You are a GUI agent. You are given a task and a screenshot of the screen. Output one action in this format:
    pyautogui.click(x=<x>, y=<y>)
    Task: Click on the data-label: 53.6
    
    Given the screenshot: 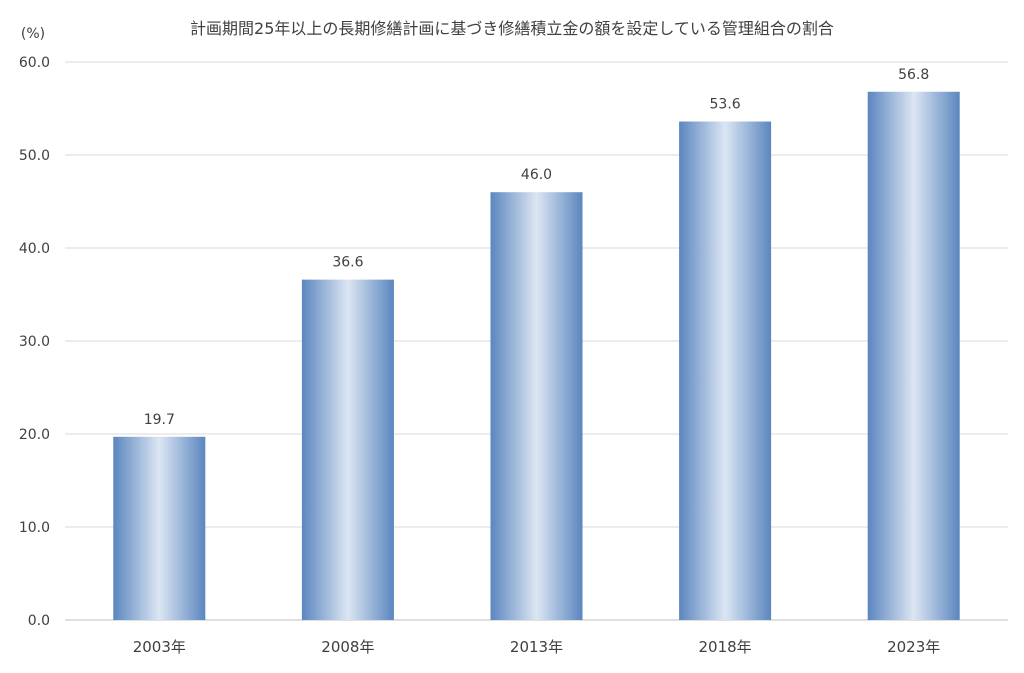 What is the action you would take?
    pyautogui.click(x=725, y=105)
    